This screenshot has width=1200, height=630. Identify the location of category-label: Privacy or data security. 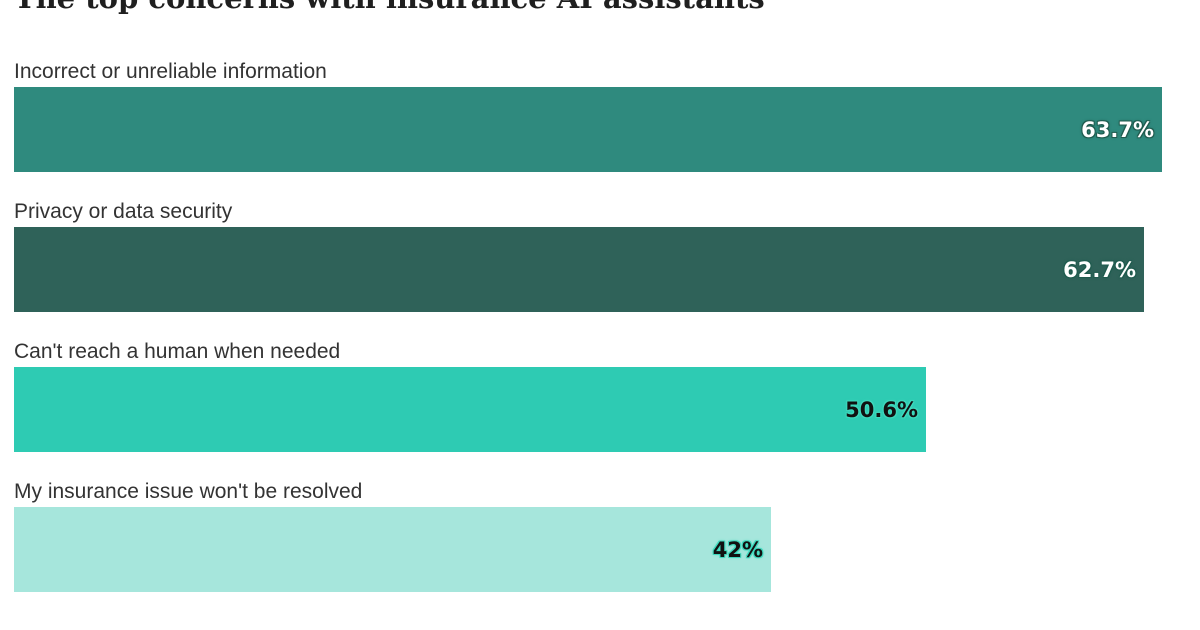
(123, 211).